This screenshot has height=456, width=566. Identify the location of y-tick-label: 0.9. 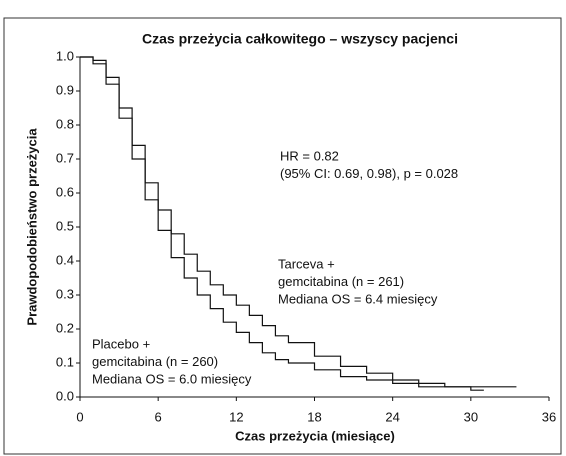
(65, 89).